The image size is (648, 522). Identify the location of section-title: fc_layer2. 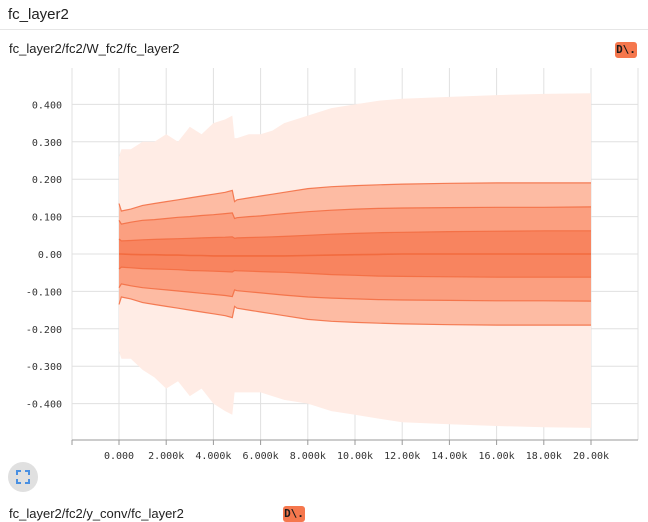
(38, 14).